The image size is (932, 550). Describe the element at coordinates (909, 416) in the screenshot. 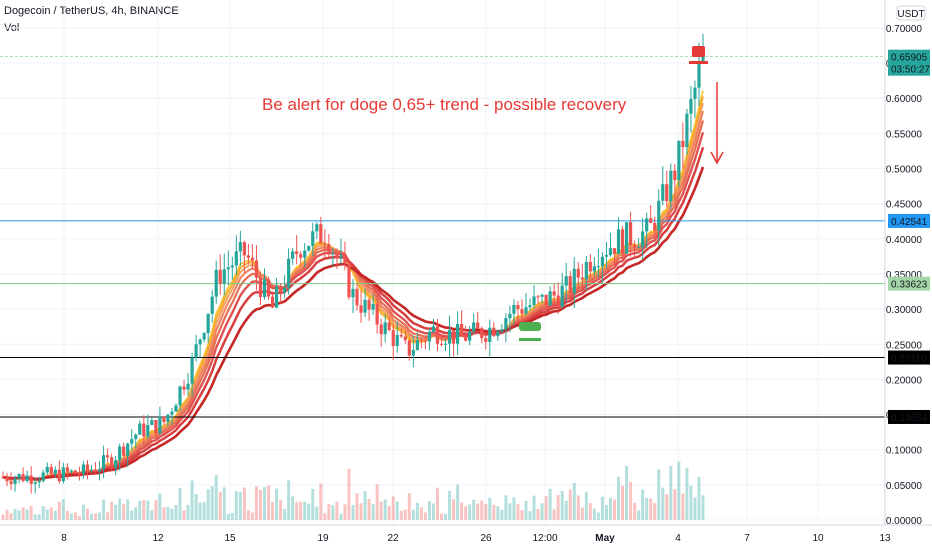

I see `price-label-box` at that location.